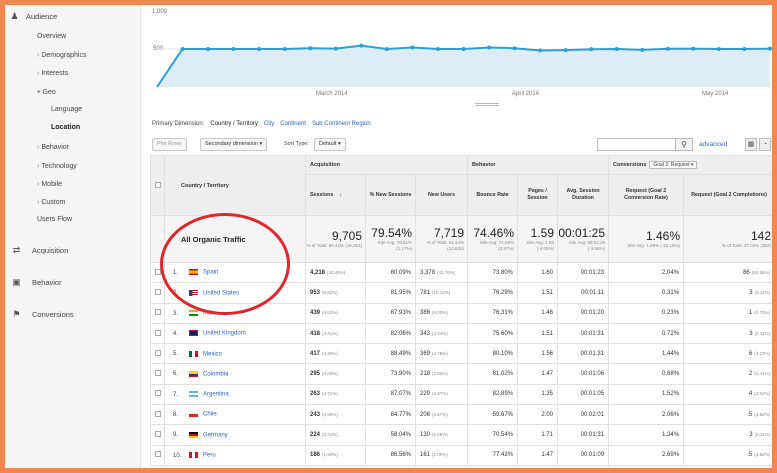 This screenshot has width=777, height=473. I want to click on sidebar-item-behavior-sub: › Behavior, so click(53, 147).